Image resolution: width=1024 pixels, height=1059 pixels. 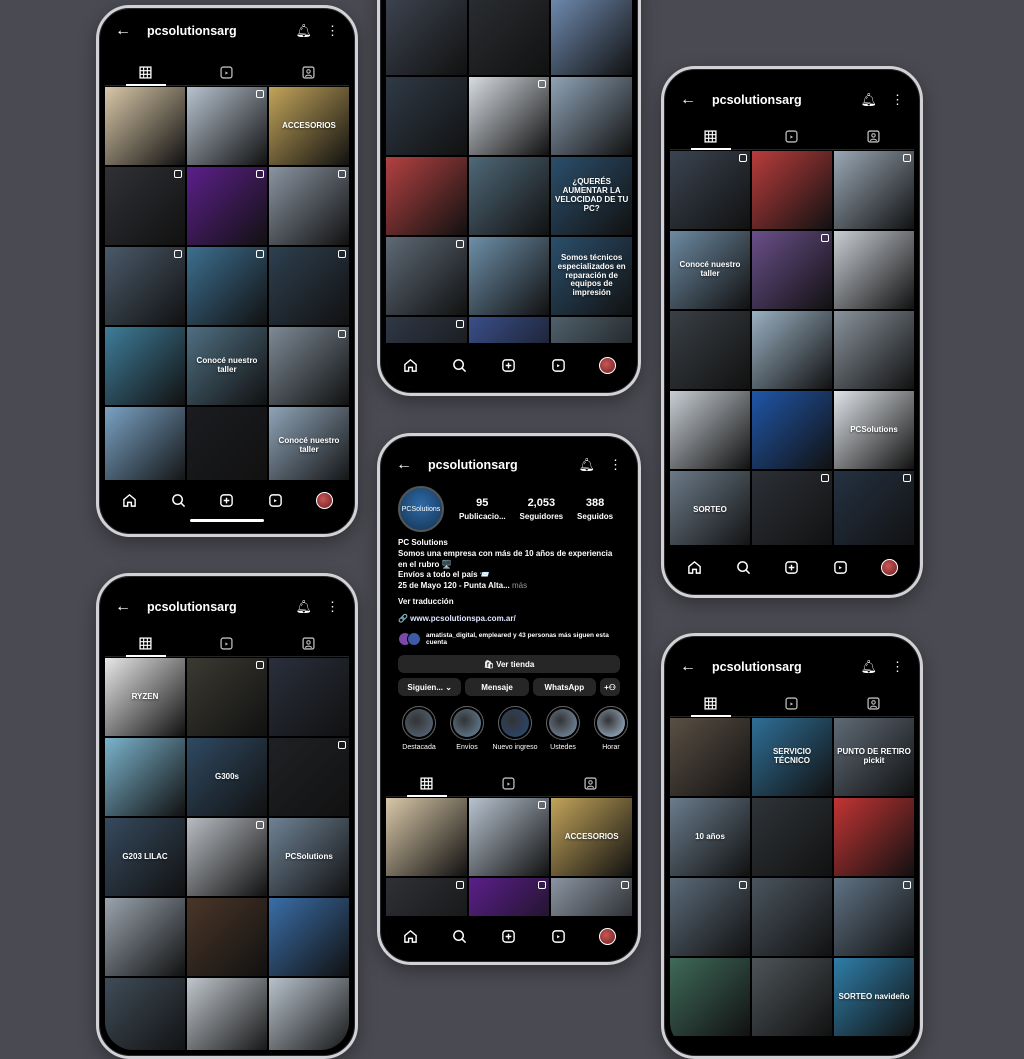 What do you see at coordinates (564, 687) in the screenshot?
I see `whatsapp-button: WhatsApp` at bounding box center [564, 687].